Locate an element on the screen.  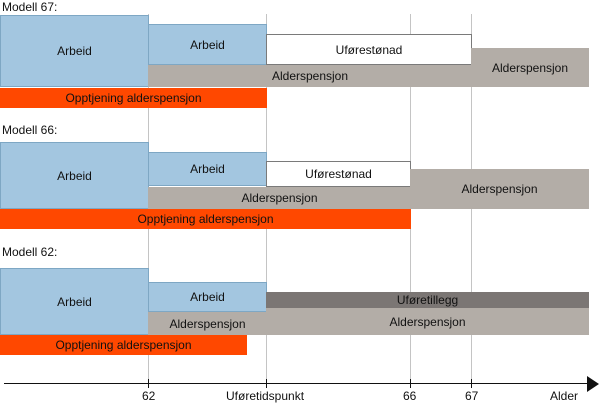
model-62-arbeid-1: Arbeid is located at coordinates (74, 301).